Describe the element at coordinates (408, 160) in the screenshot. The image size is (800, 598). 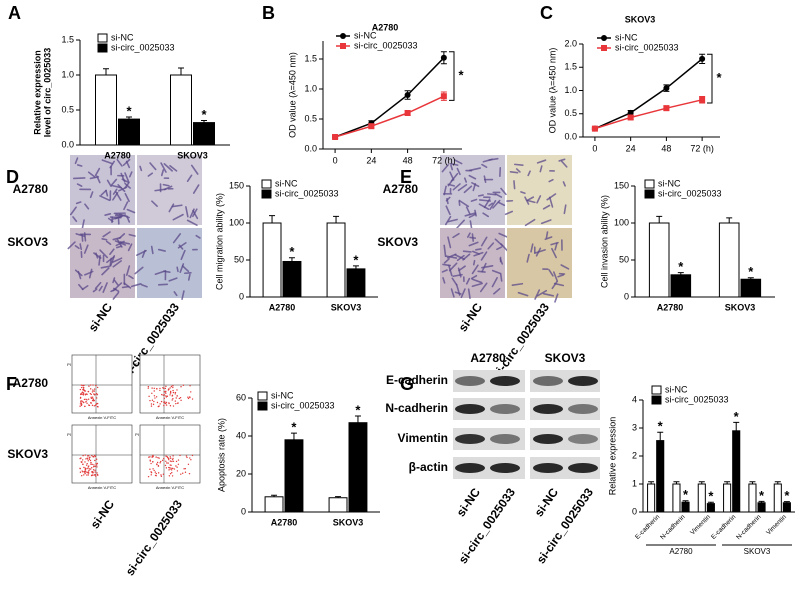
I see `x-tick-label: 48` at that location.